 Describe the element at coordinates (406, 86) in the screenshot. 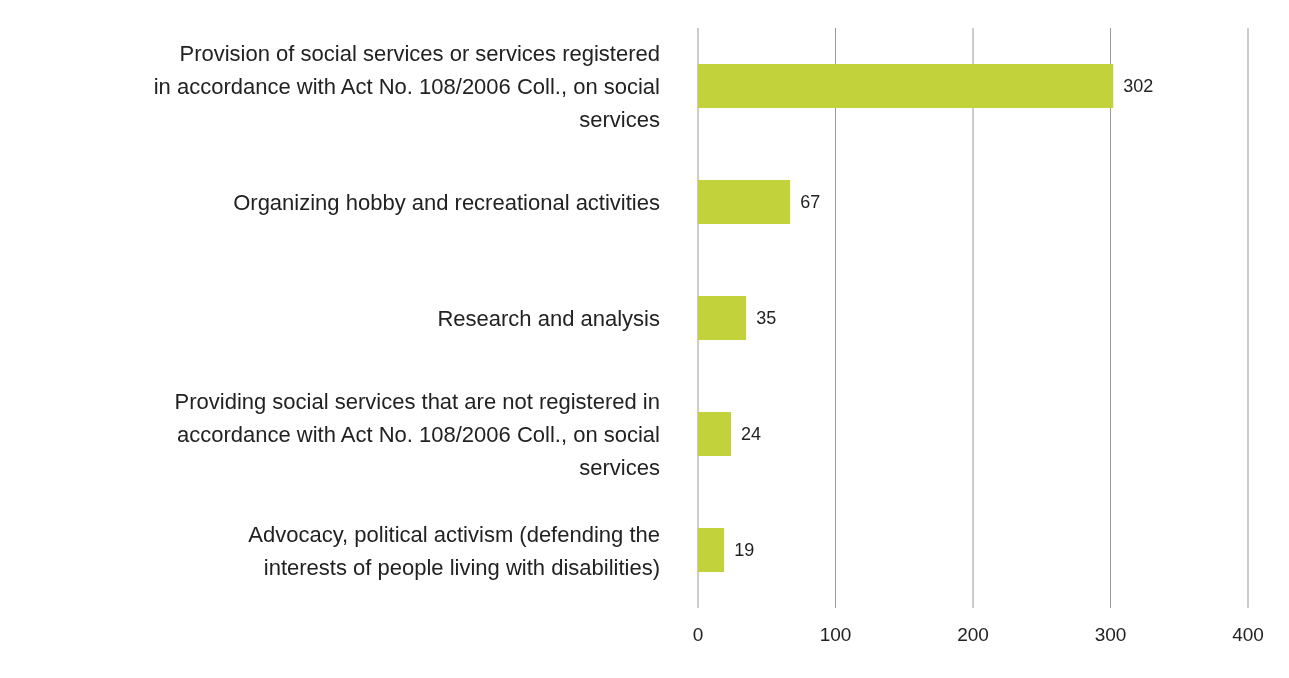

I see `y-tick-label: Provision of social services or services registered in accordance with Act No. 108/2006 Coll., on social services` at that location.